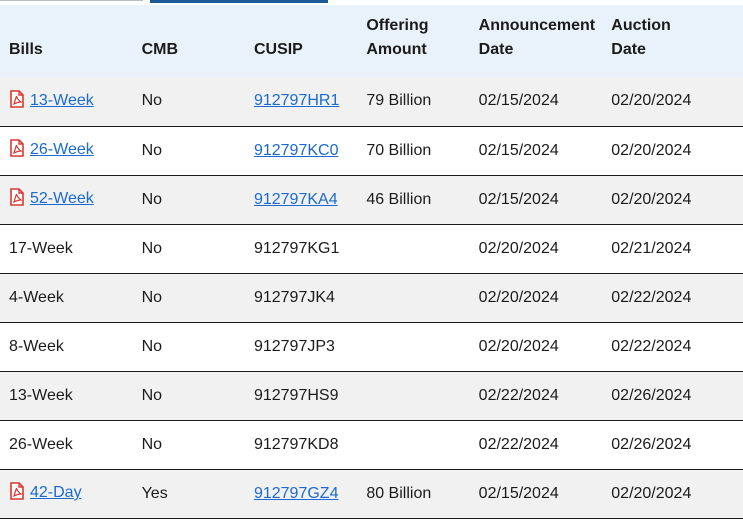  Describe the element at coordinates (537, 37) in the screenshot. I see `header-announcement-date: Announcement Date` at that location.